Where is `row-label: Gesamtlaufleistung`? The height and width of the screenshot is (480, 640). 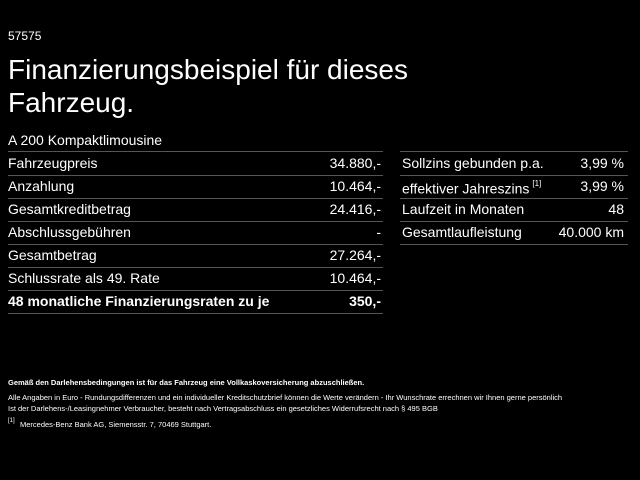 row-label: Gesamtlaufleistung is located at coordinates (462, 232).